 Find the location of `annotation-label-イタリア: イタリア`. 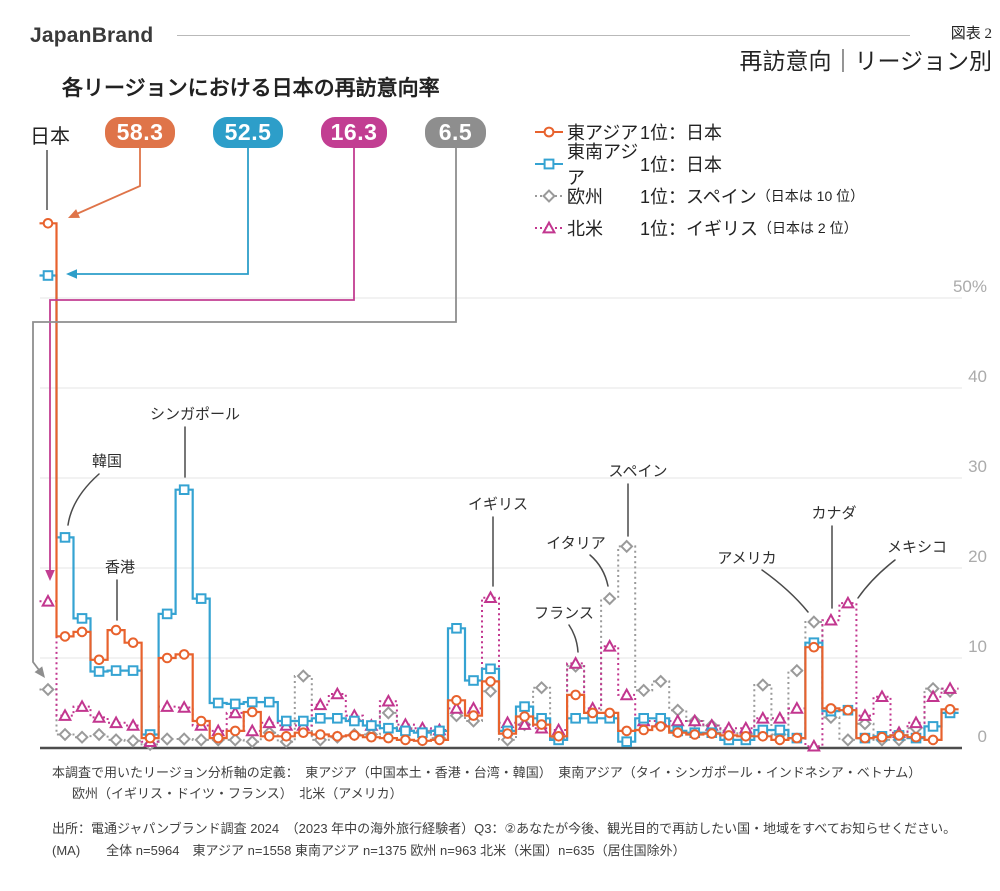

annotation-label-イタリア: イタリア is located at coordinates (575, 543).